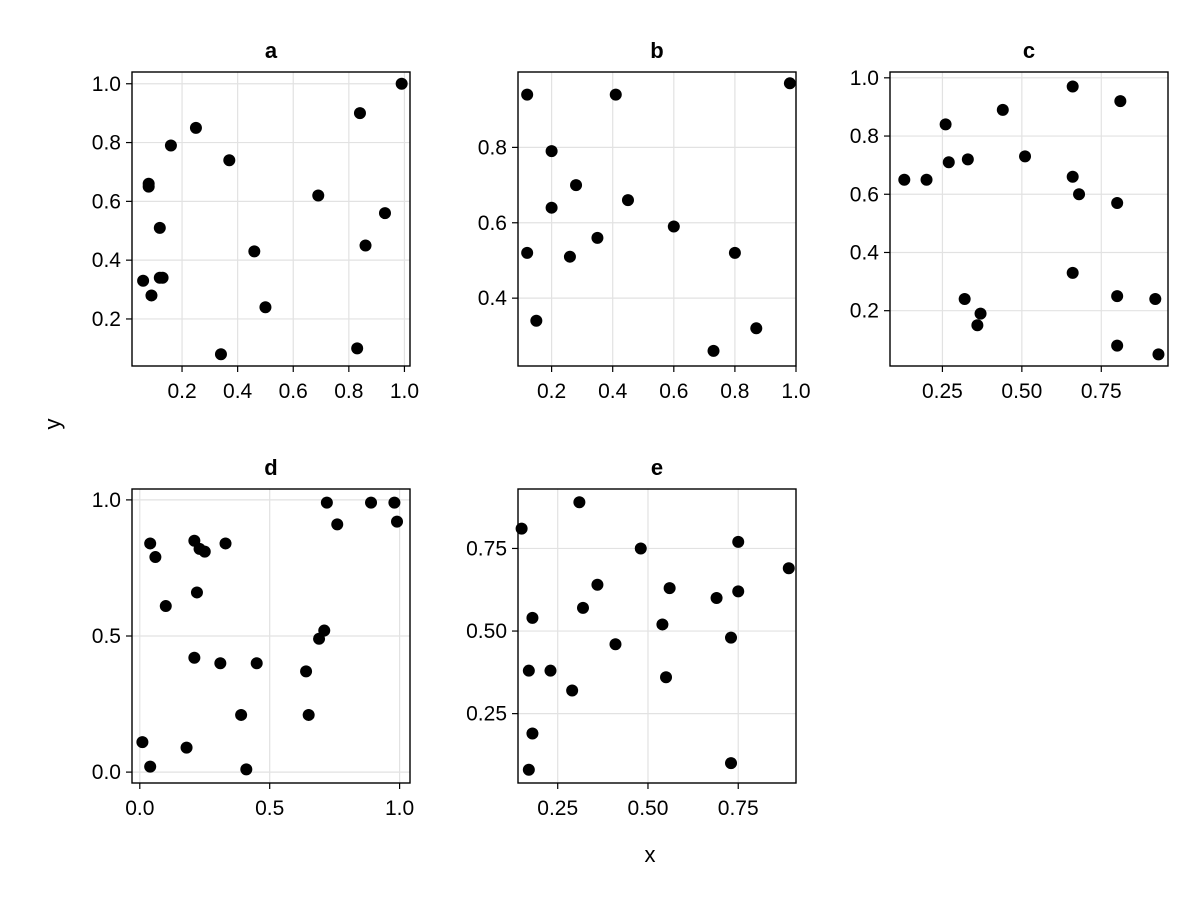  I want to click on panel-b: 0.2 0.4 0.6 0.8 1.0 0.4 0.6 0.8 b, so click(644, 220).